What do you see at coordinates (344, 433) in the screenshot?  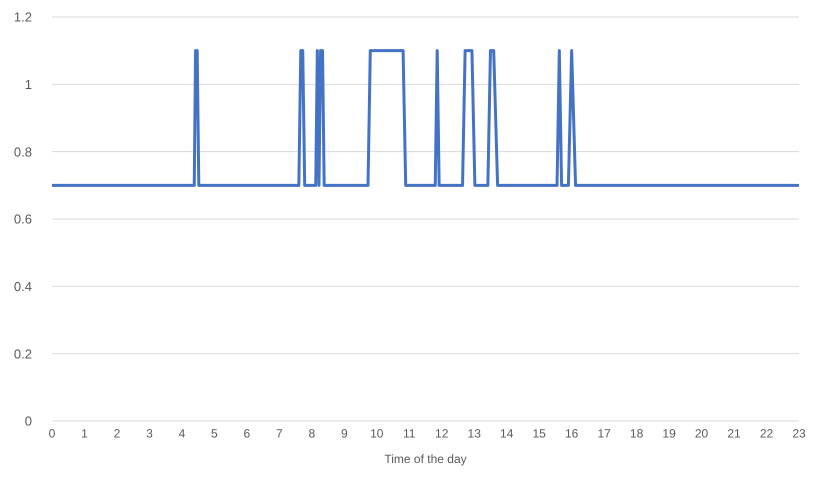 I see `x-tick-label: 9` at bounding box center [344, 433].